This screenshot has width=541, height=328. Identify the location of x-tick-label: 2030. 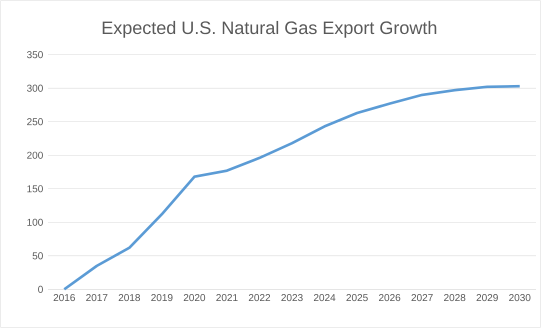
(519, 298).